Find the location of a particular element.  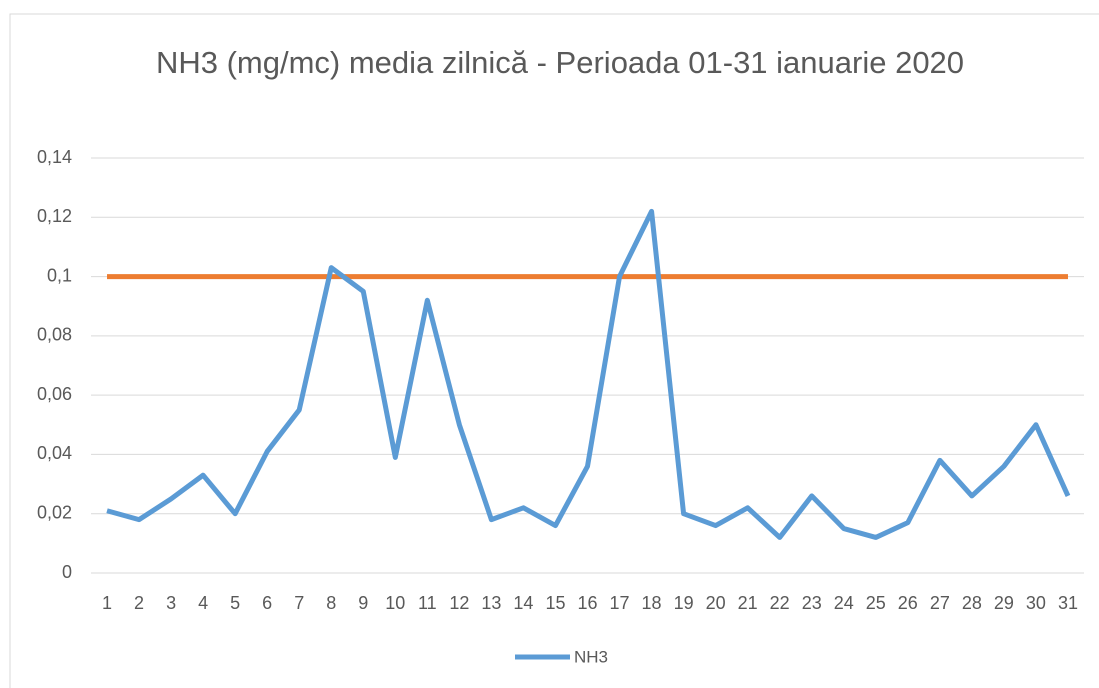

x-tick-label: 11 is located at coordinates (427, 603).